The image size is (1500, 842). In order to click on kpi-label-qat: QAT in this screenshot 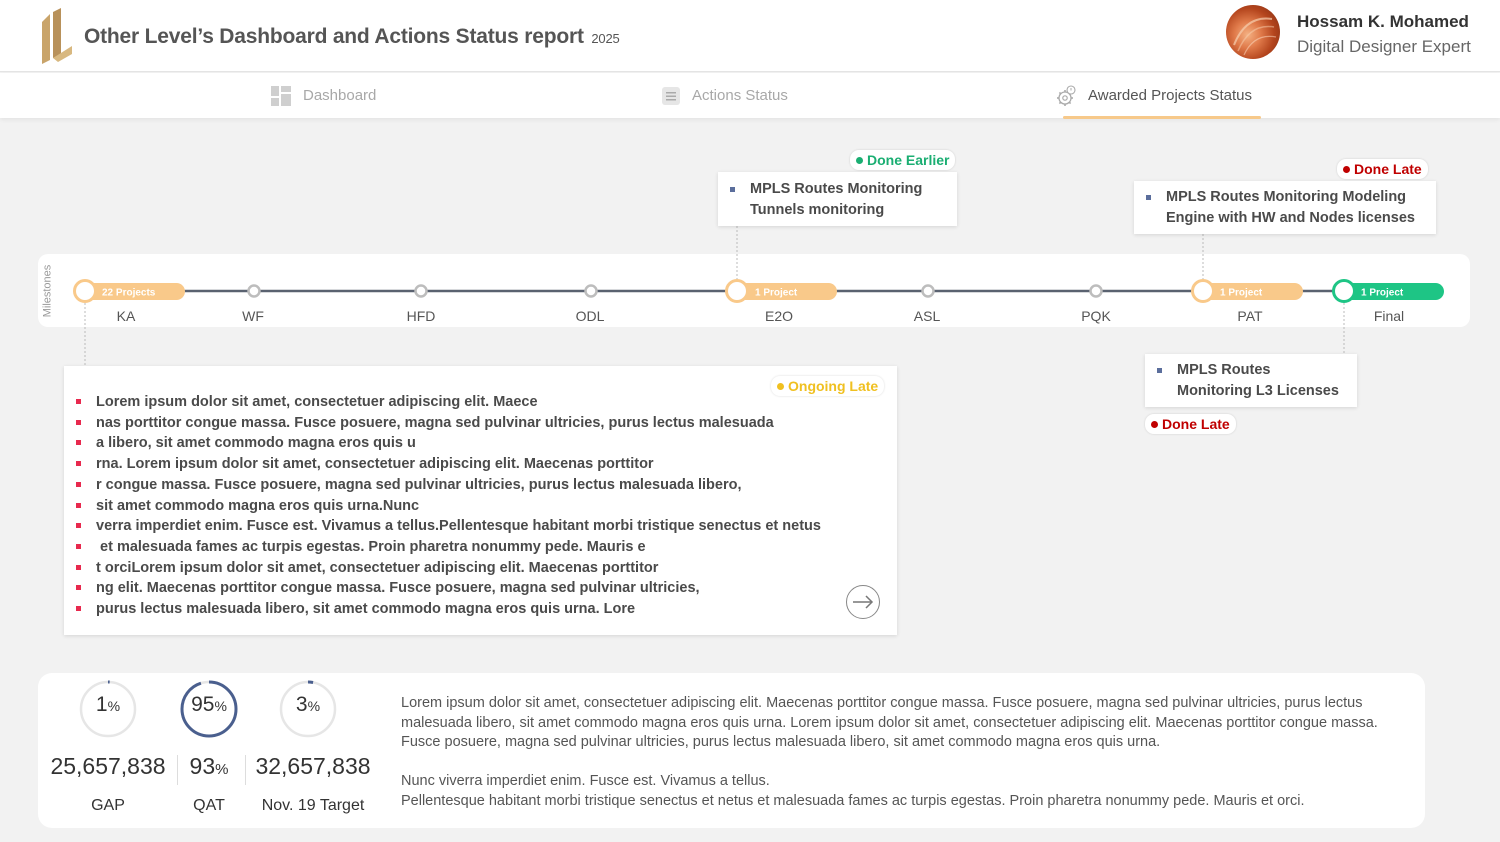, I will do `click(209, 805)`.